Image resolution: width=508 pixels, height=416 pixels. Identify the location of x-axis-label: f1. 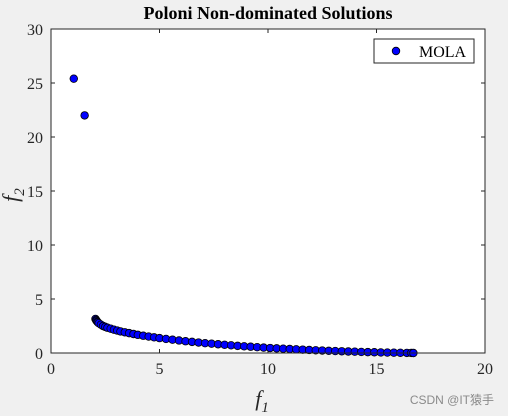
(262, 401).